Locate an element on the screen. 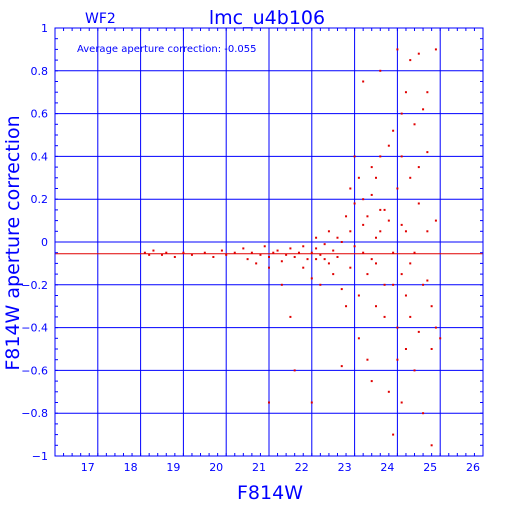 The height and width of the screenshot is (512, 512). y-tick-labels: 1 0.8 0.6 0.4 0.2 0 −0.2 −0.4 −0.6 −0.8 −1 is located at coordinates (34, 242).